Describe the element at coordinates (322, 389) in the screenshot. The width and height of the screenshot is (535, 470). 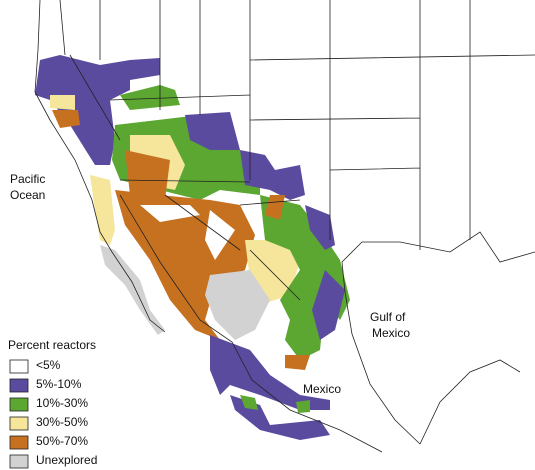
I see `country-label: Mexico` at that location.